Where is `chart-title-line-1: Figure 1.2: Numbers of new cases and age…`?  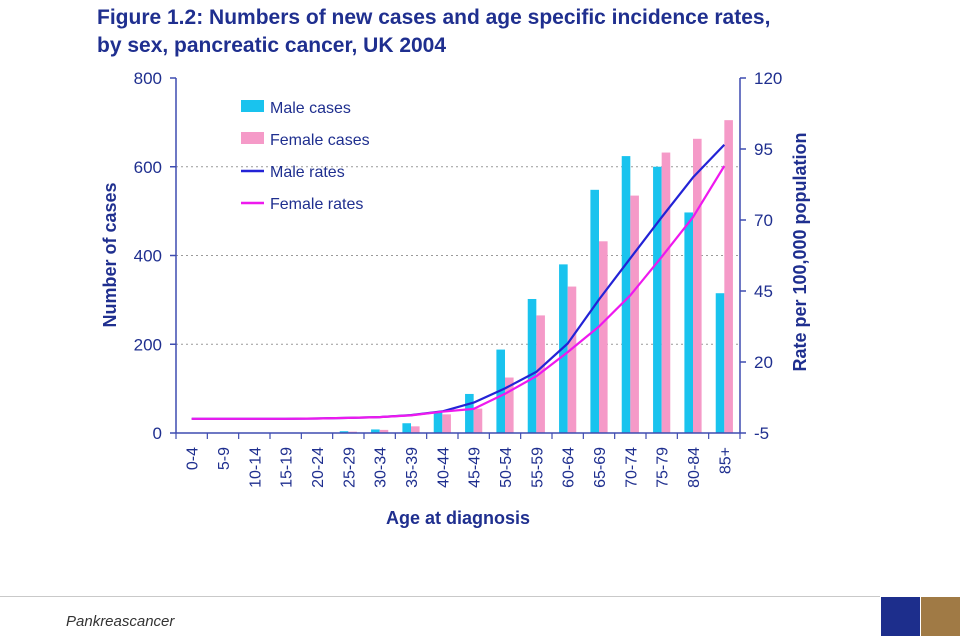
chart-title-line-1: Figure 1.2: Numbers of new cases and age… is located at coordinates (434, 17).